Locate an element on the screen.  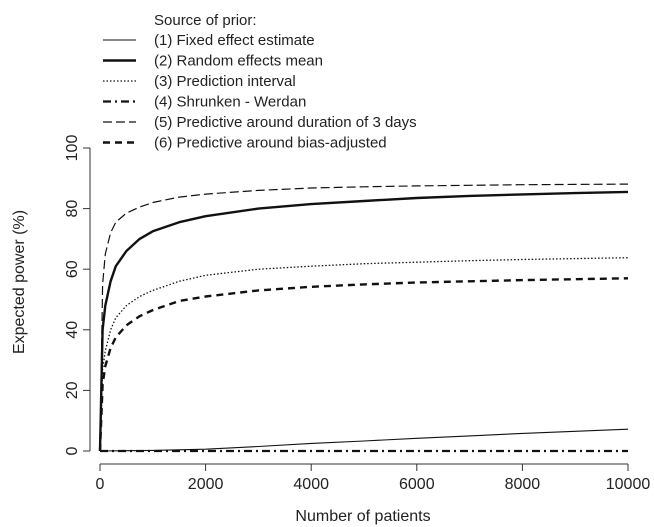
legend-label: (1) Fixed effect estimate is located at coordinates (234, 40).